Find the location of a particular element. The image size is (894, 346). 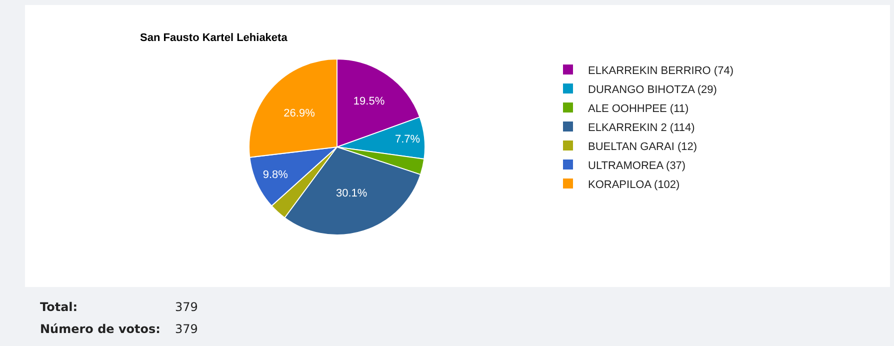

legend-label: ULTRAMOREA (37) is located at coordinates (637, 166).